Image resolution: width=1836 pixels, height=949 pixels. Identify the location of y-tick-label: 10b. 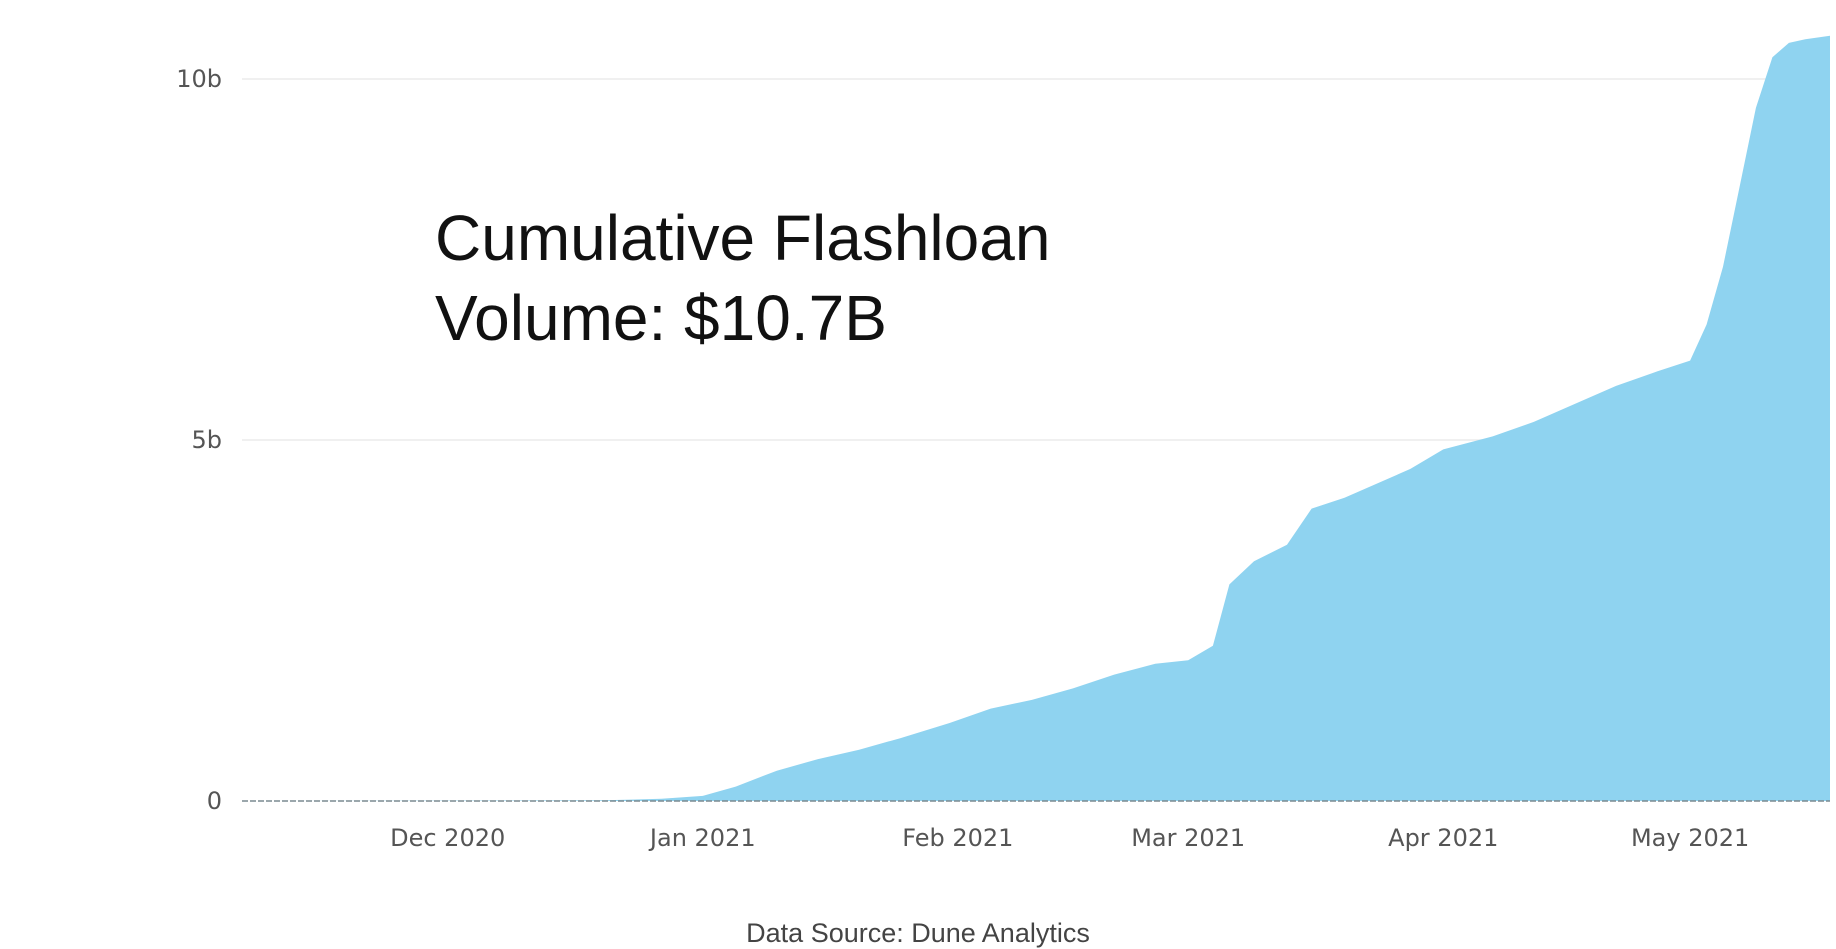
(199, 79).